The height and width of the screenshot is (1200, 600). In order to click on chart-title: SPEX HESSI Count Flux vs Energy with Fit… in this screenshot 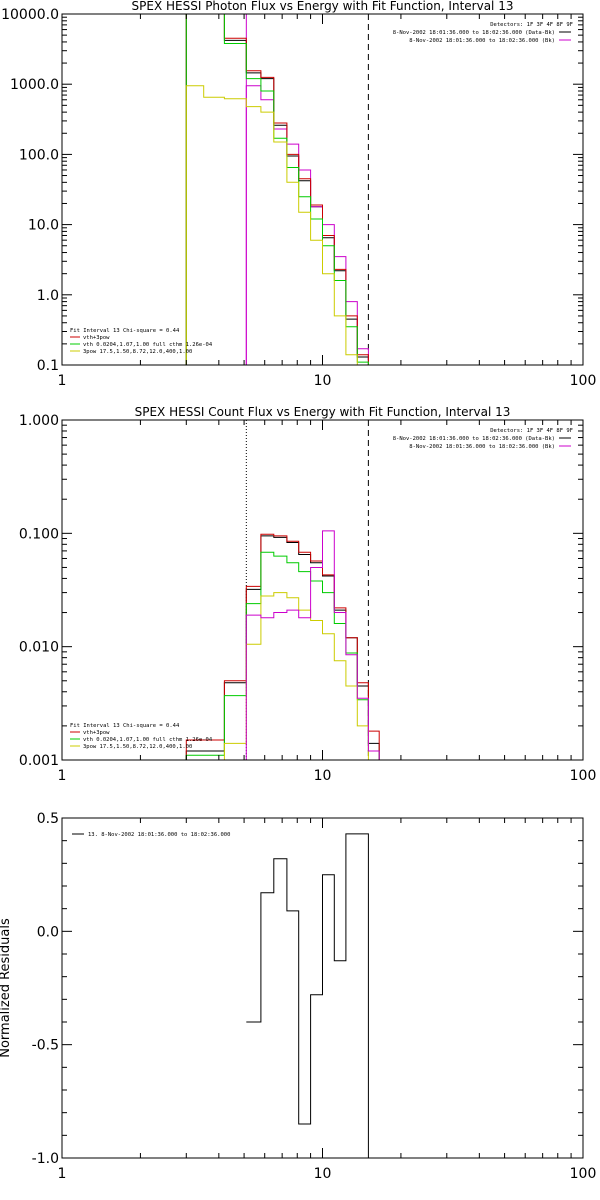, I will do `click(323, 412)`.